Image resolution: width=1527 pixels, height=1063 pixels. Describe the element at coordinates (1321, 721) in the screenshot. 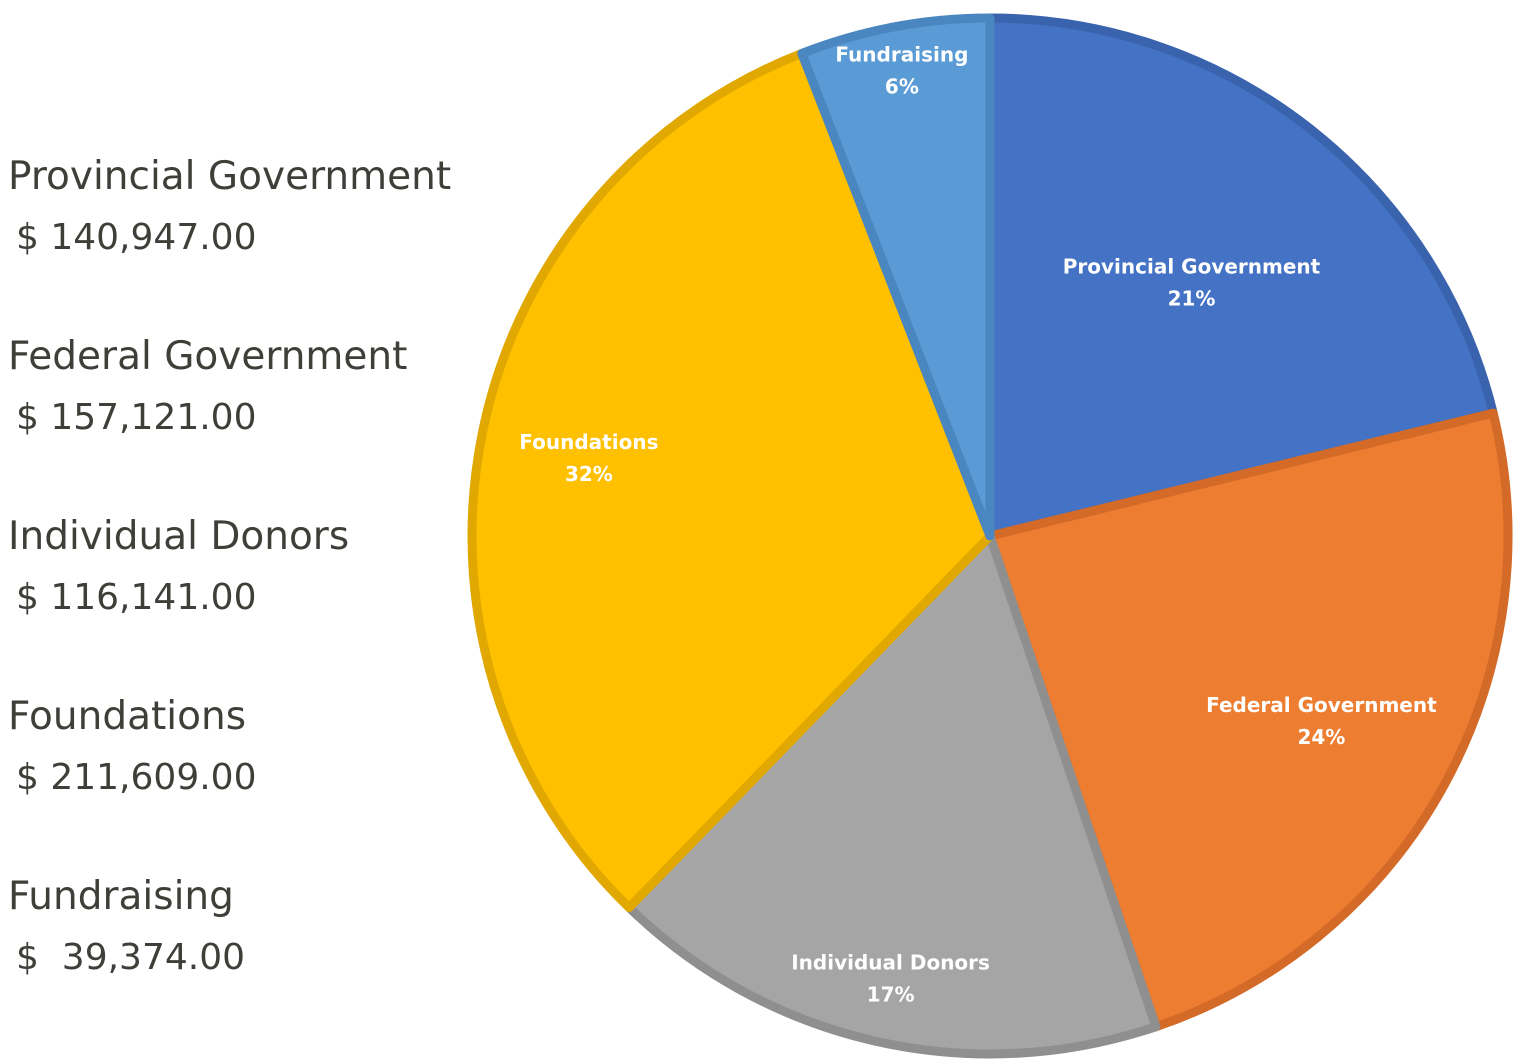

I see `slice-label-federal-government: Federal Government 24%` at that location.